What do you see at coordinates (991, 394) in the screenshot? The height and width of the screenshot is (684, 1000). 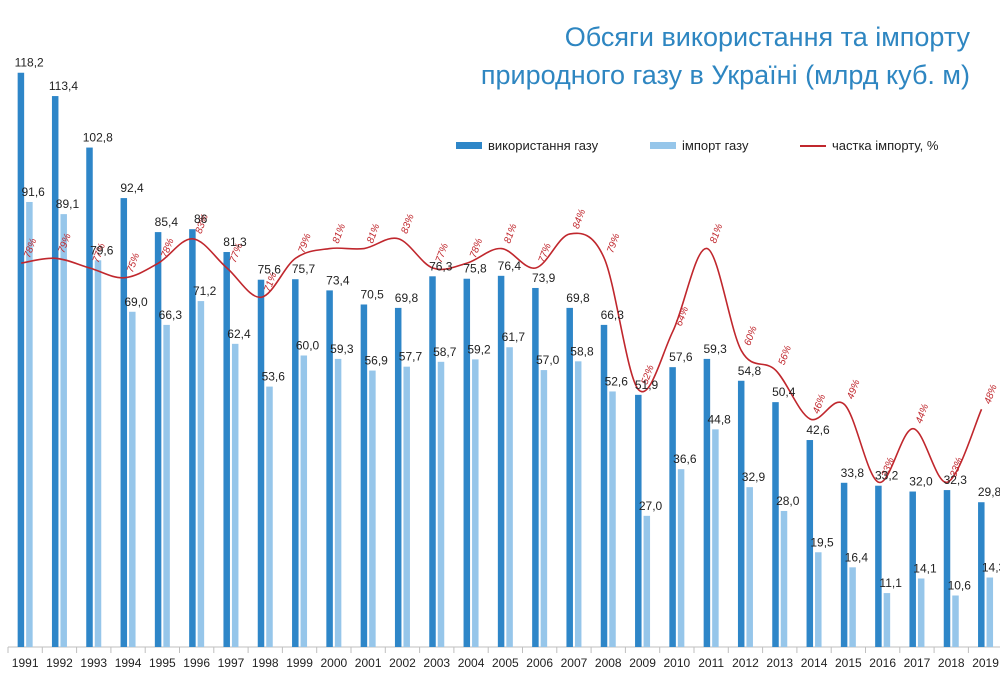 I see `share-label: 48%` at bounding box center [991, 394].